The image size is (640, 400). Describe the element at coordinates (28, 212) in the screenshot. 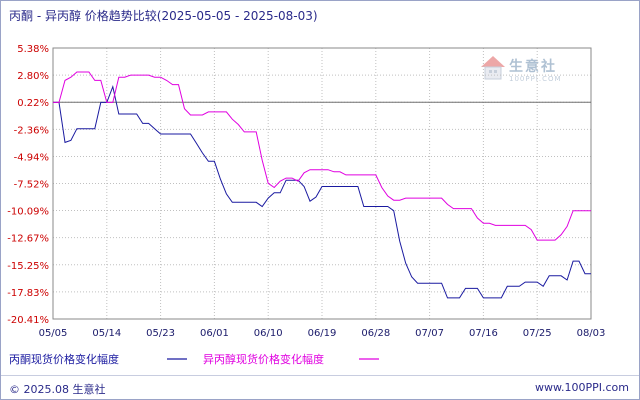

I see `y-tick-label: -10.09%` at that location.